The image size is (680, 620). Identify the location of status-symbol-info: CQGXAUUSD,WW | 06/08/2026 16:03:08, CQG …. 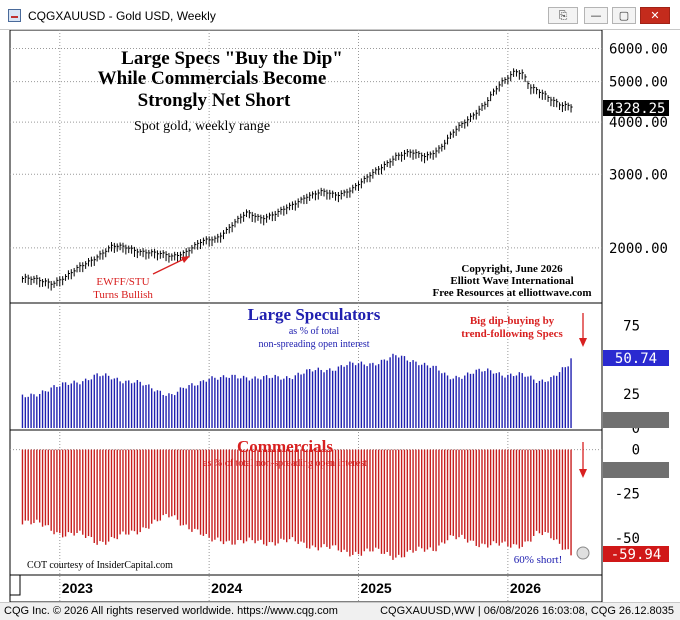
(527, 611).